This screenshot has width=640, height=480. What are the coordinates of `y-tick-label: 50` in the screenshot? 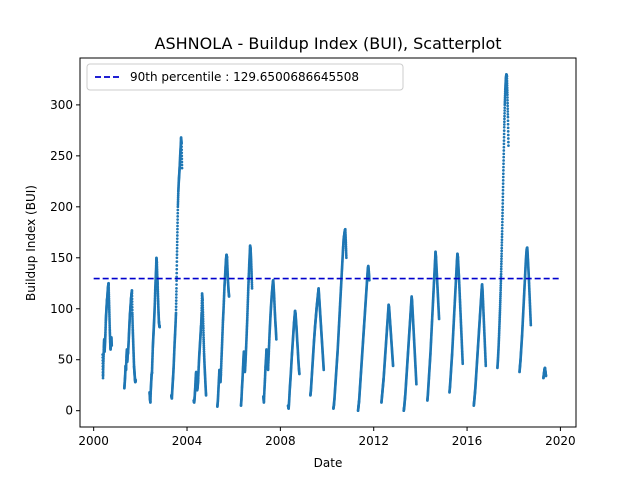 It's located at (65, 360).